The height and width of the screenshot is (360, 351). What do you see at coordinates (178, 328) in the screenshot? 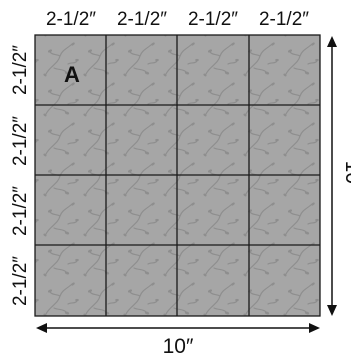
I see `width-dimension-arrow` at bounding box center [178, 328].